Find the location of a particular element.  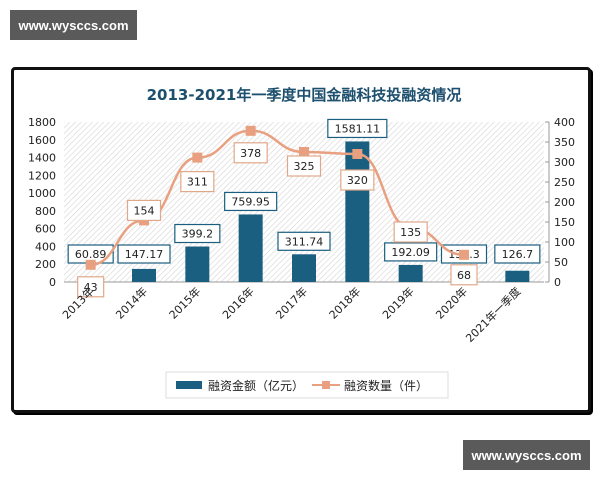

right-axis-tick: 300 is located at coordinates (564, 162).